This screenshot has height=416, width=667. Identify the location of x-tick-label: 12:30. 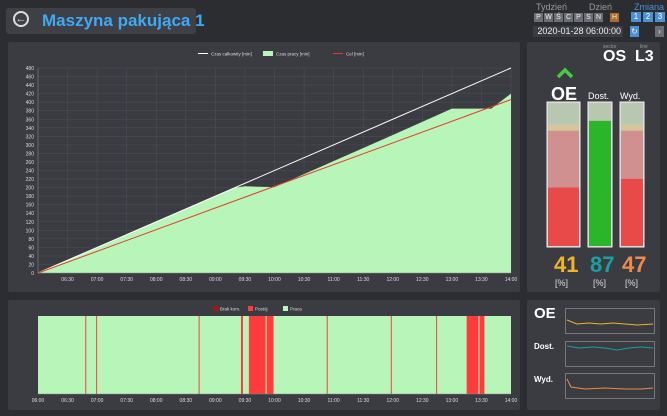
(422, 280).